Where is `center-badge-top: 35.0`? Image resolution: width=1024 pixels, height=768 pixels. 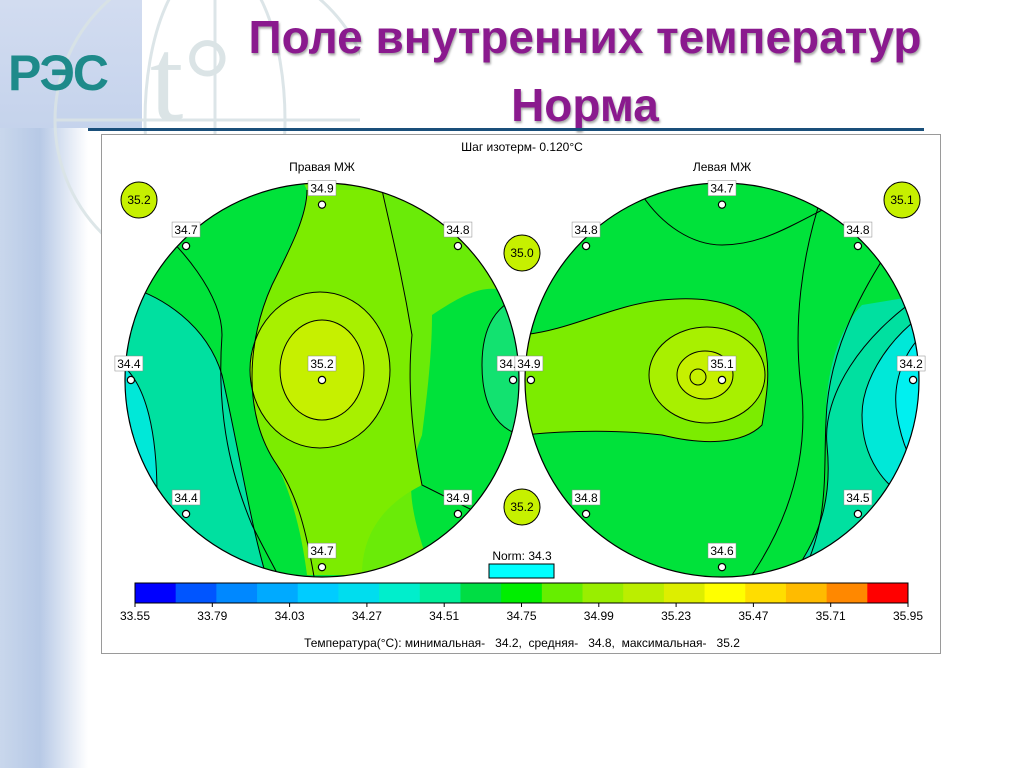
center-badge-top: 35.0 is located at coordinates (522, 253).